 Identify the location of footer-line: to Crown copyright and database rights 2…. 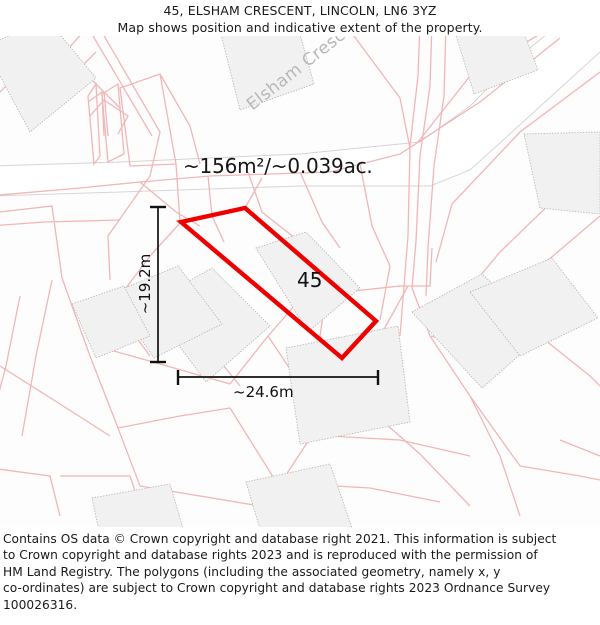
(270, 555).